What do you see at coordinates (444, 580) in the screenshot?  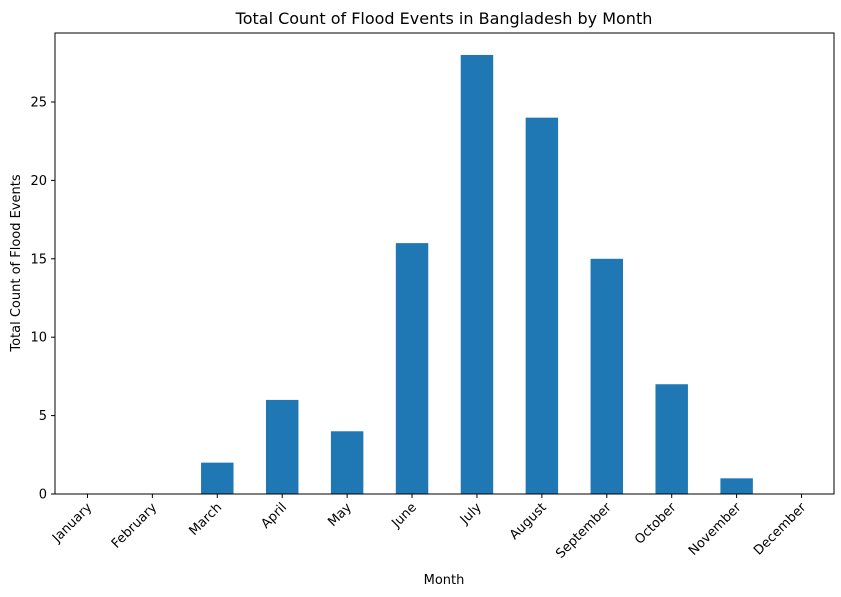 I see `x-axis-label: Month` at bounding box center [444, 580].